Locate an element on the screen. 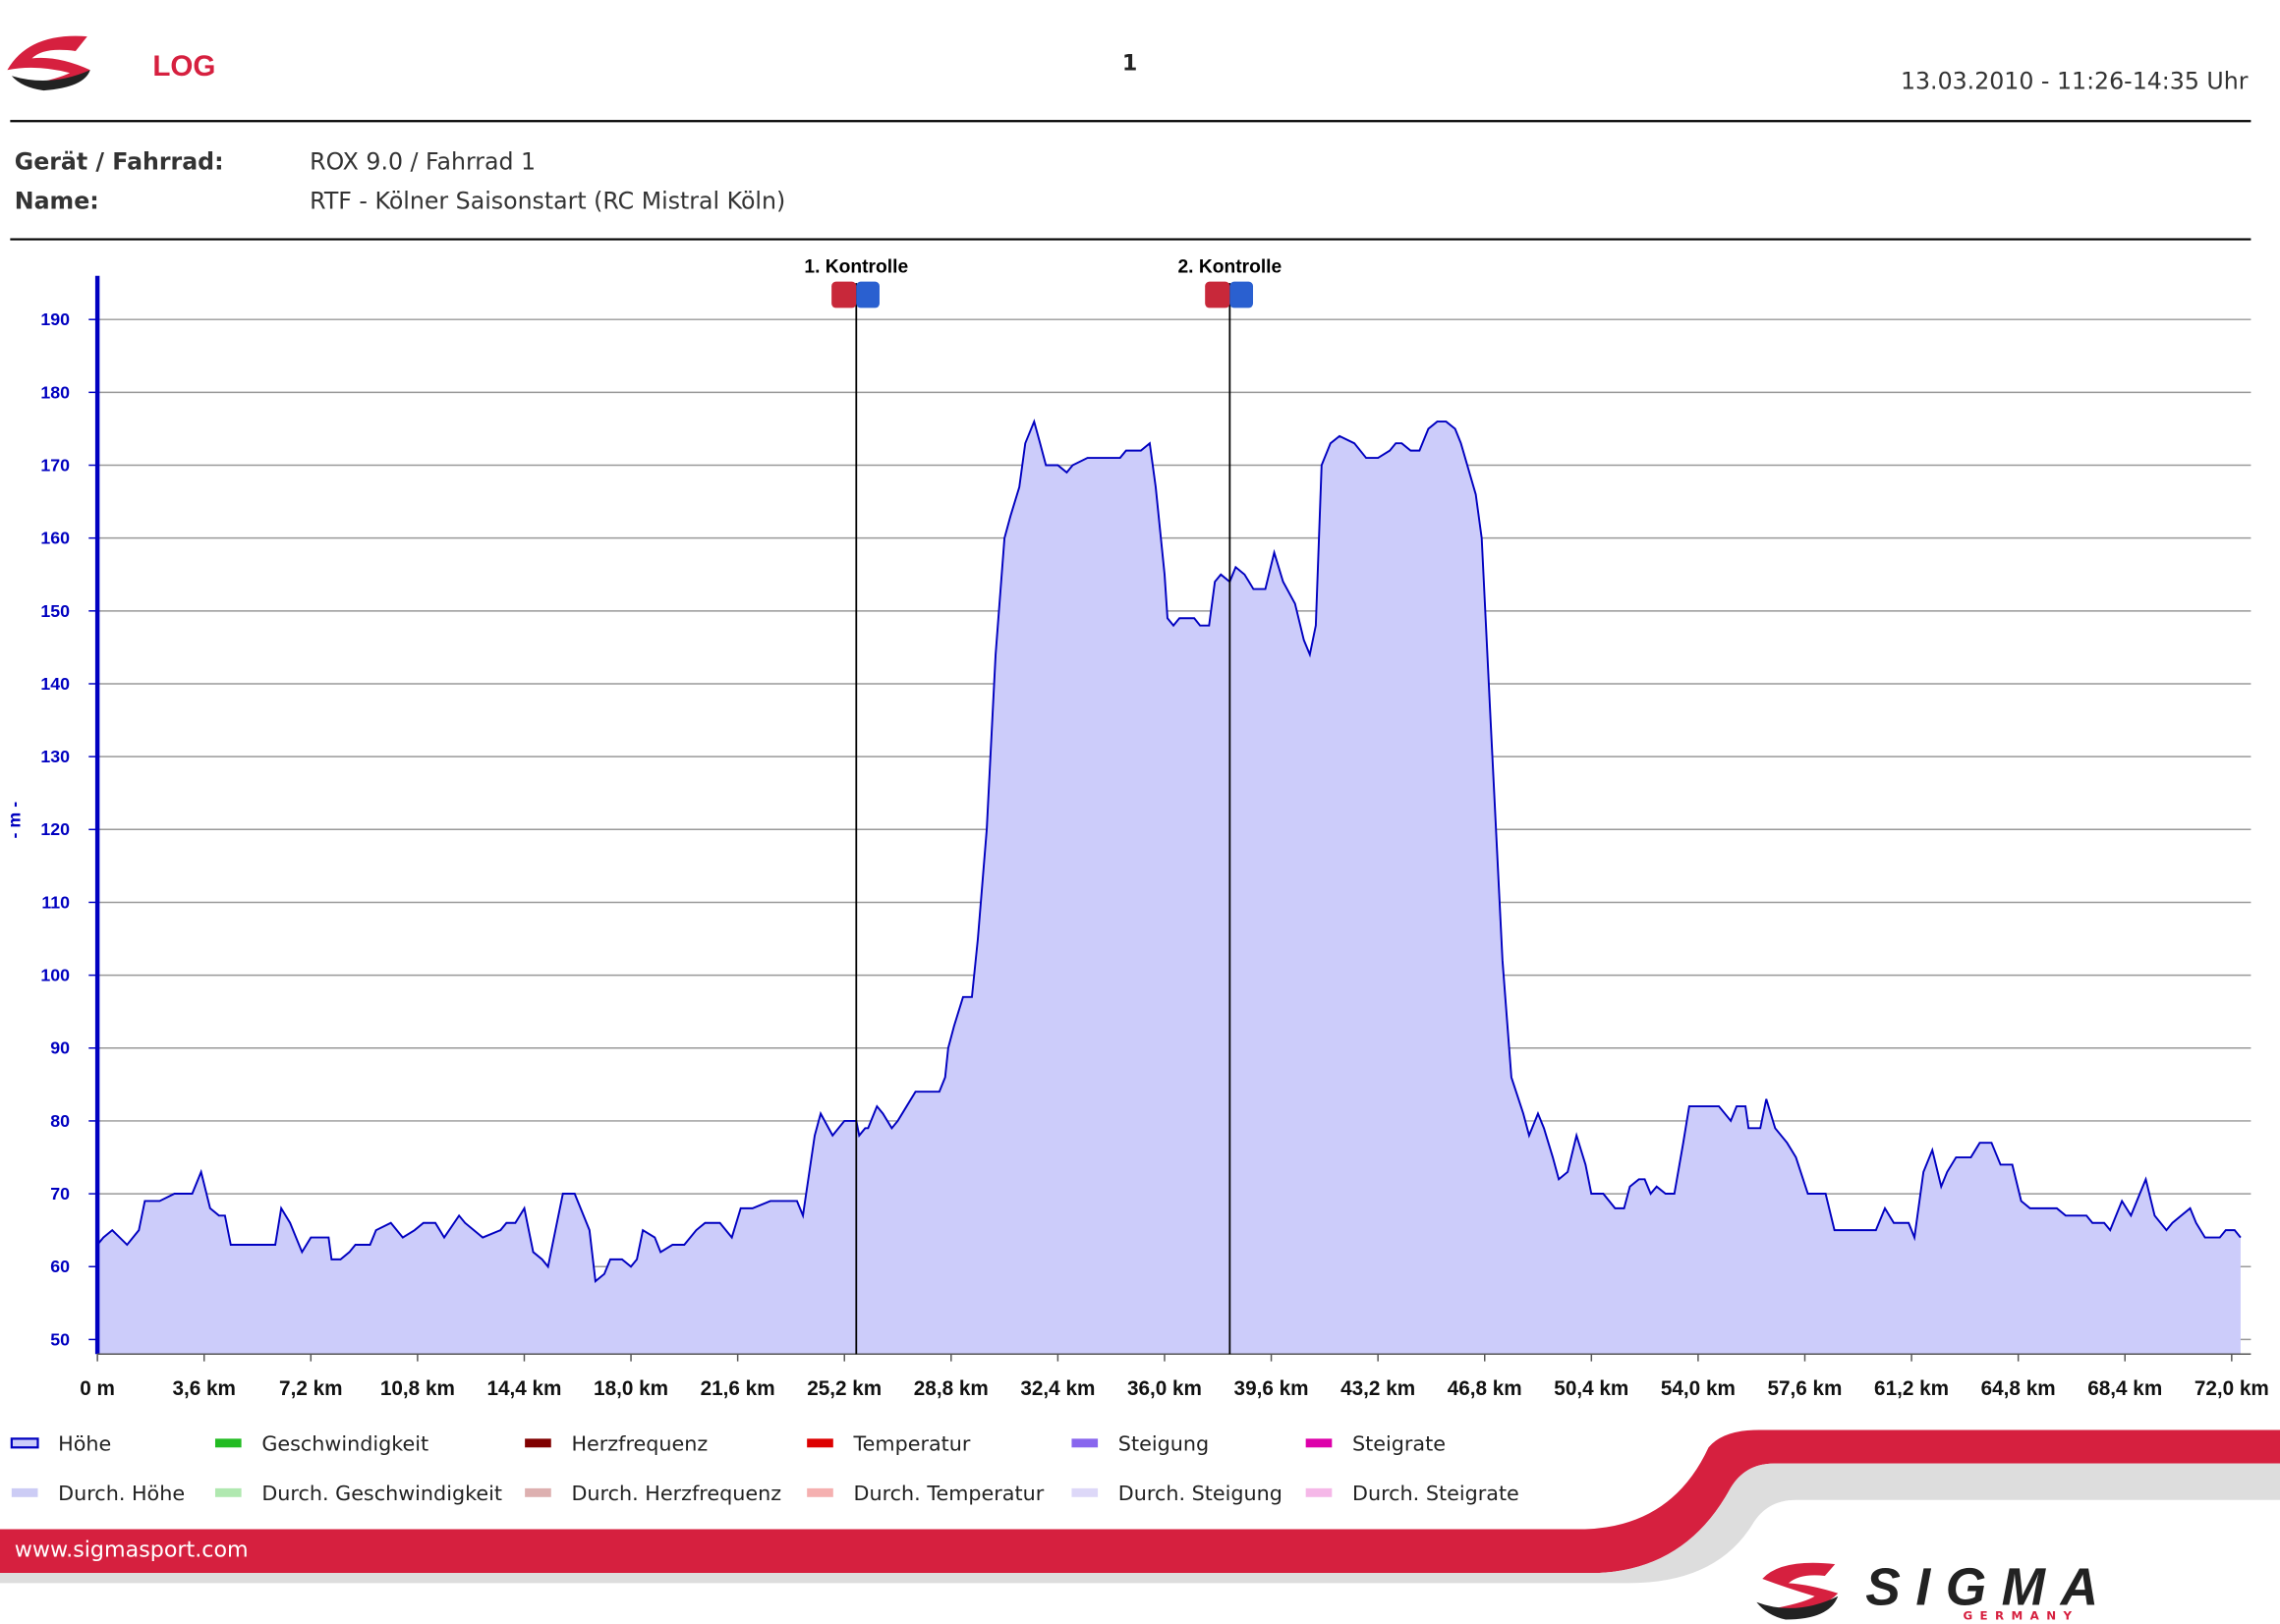  info-label: Name: is located at coordinates (57, 200).